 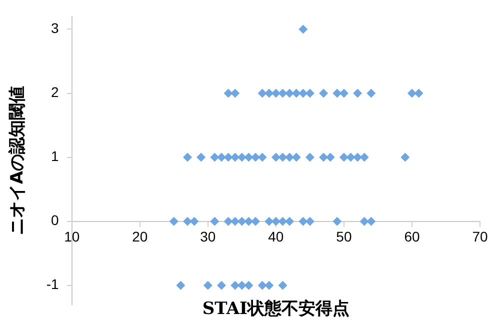 I want to click on y-tick-label: 0, so click(x=55, y=220).